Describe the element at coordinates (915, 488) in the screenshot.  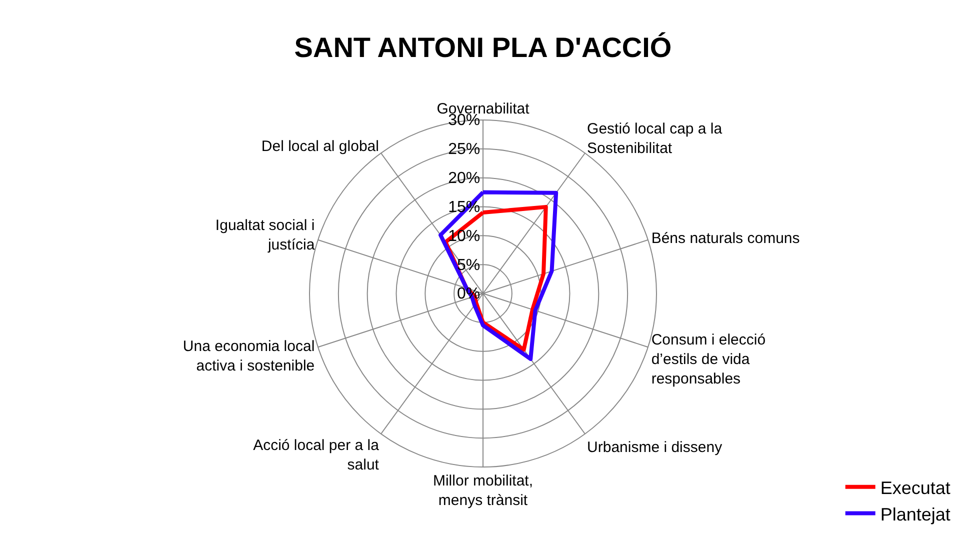
I see `legend-label: Executat` at that location.